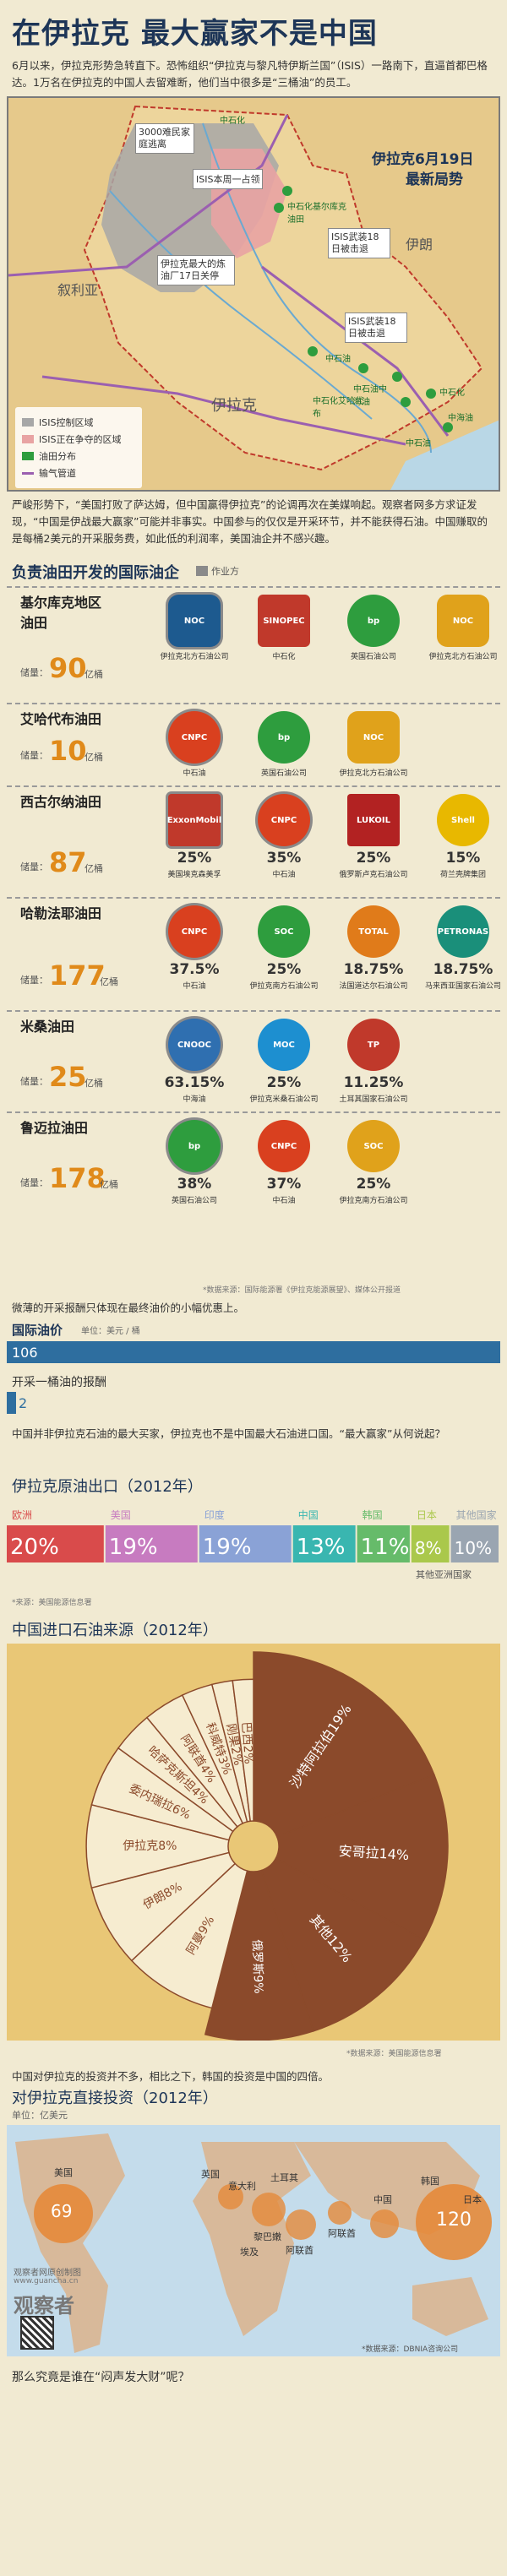  I want to click on continent-americas, so click(70, 2243).